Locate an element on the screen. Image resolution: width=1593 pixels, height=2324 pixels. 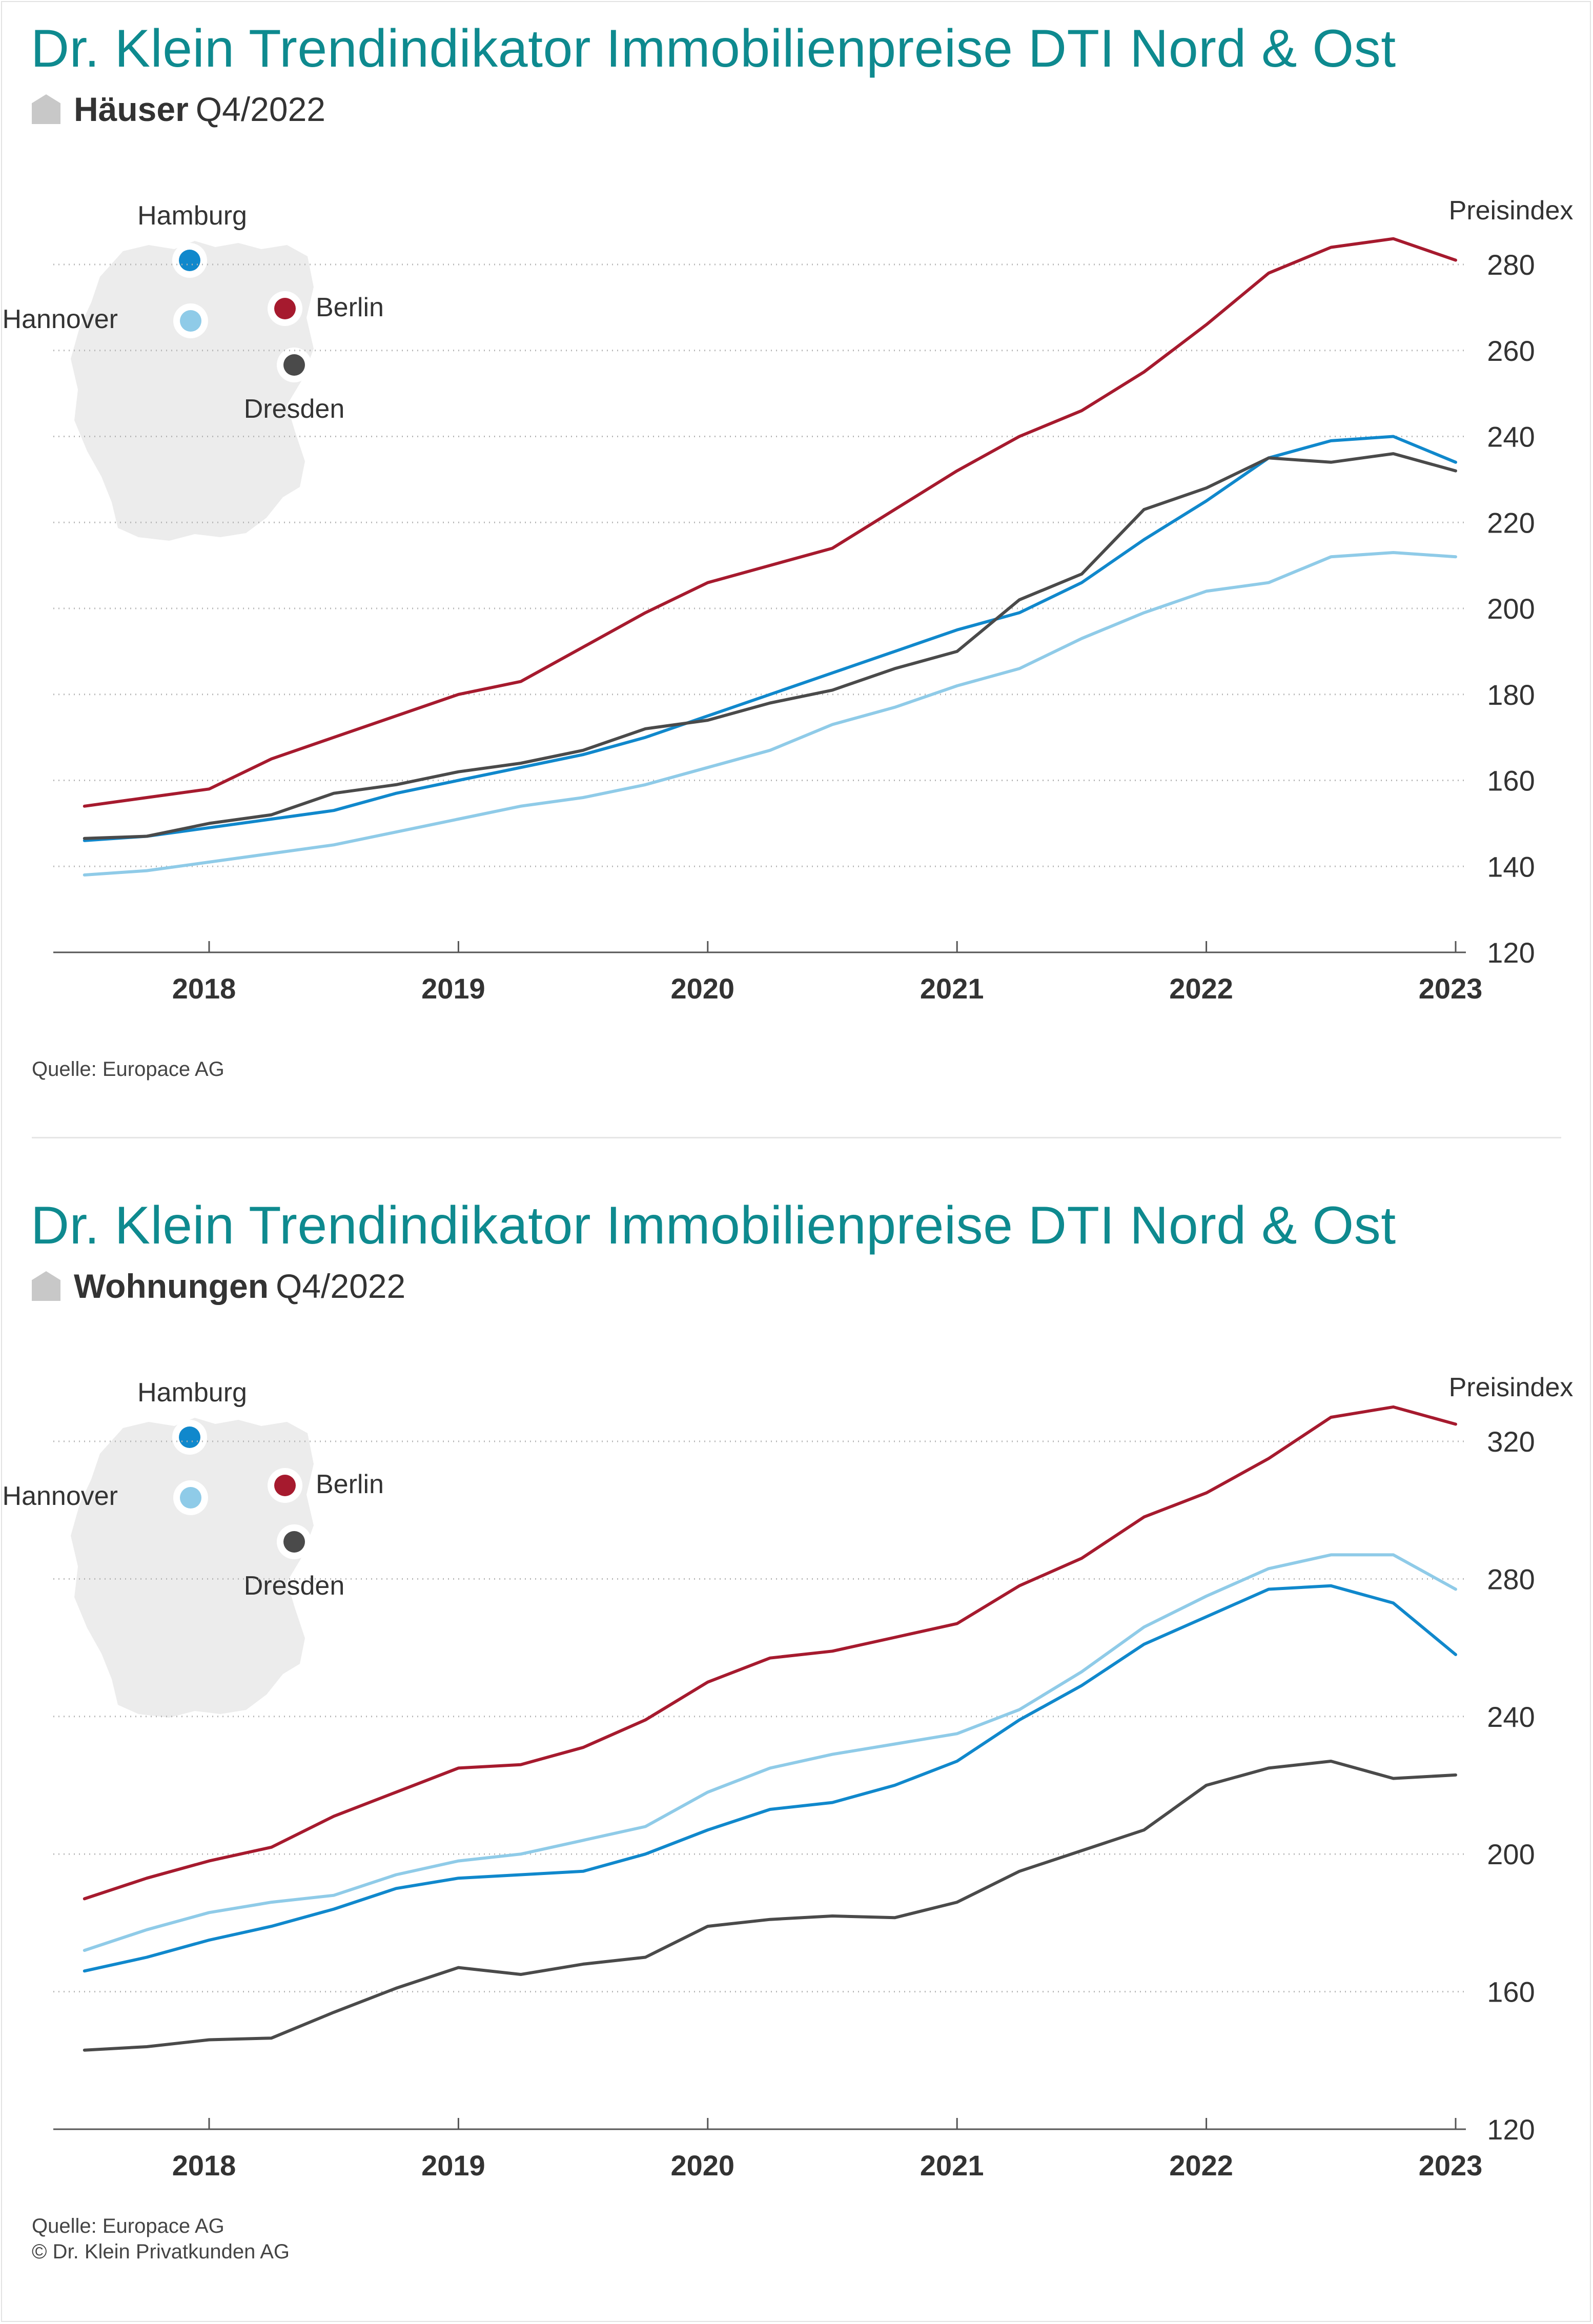
y-tick-label: 320 is located at coordinates (1511, 1442).